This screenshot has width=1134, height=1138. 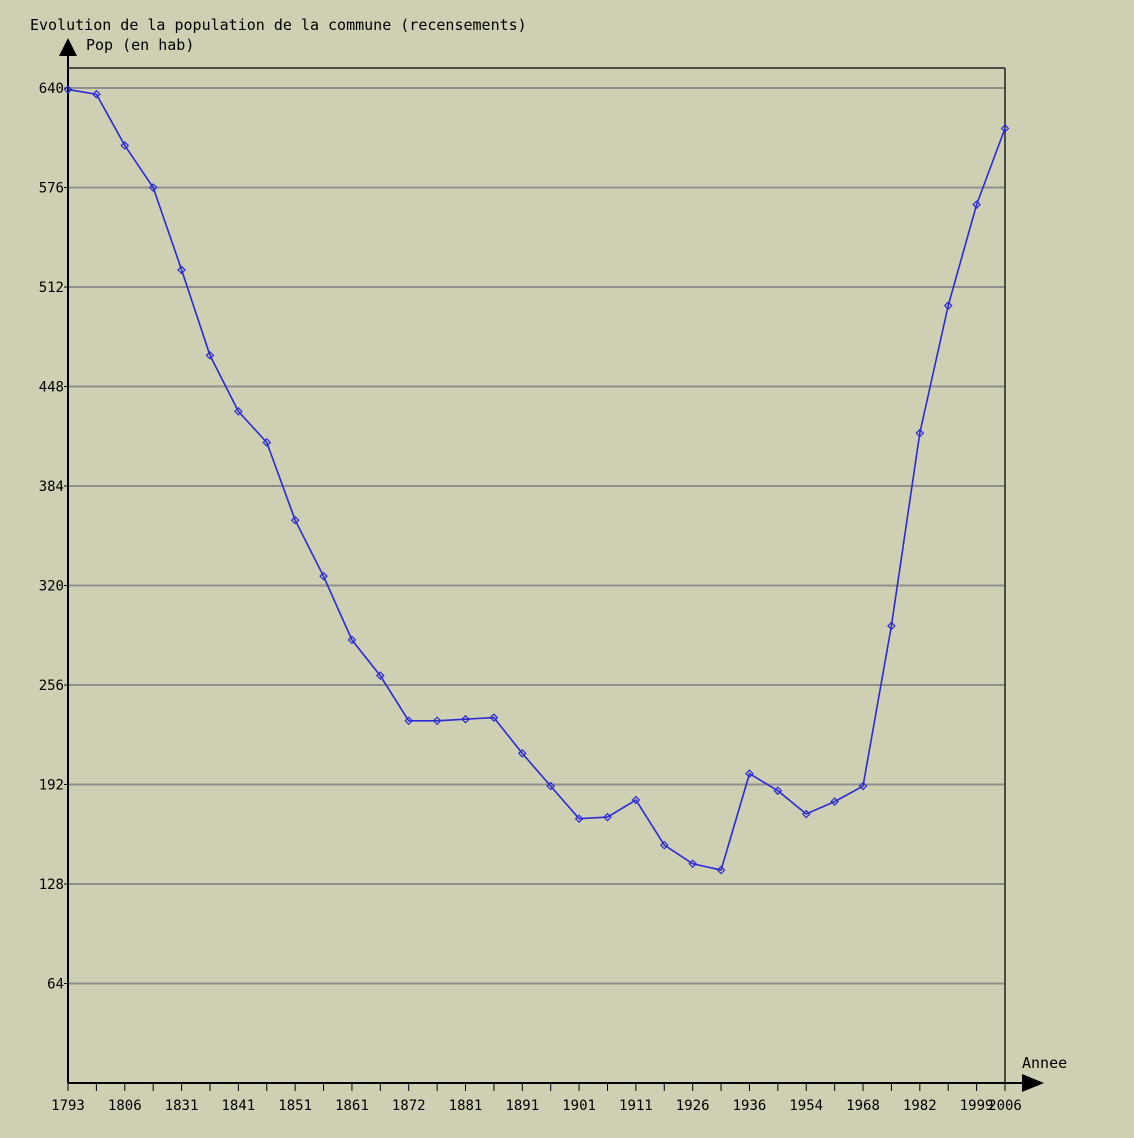 I want to click on y-tick-label: 640, so click(x=51, y=89).